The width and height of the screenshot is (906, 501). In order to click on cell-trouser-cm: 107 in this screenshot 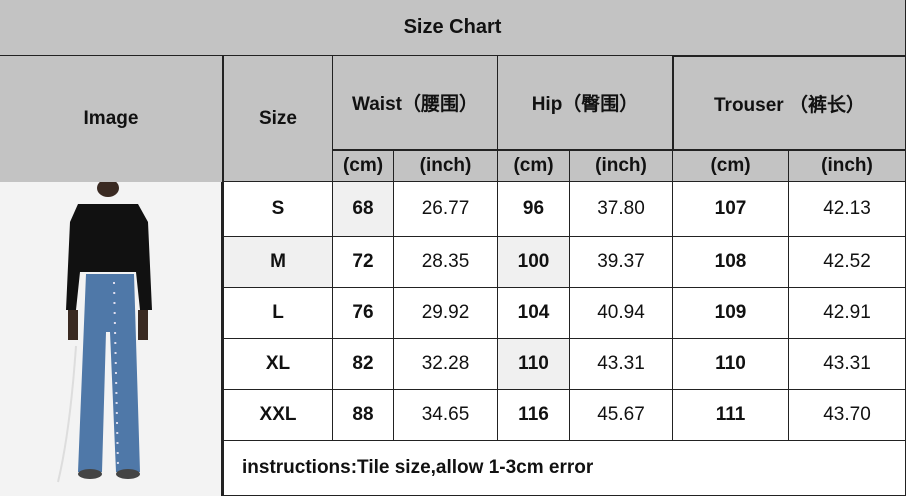, I will do `click(731, 209)`.